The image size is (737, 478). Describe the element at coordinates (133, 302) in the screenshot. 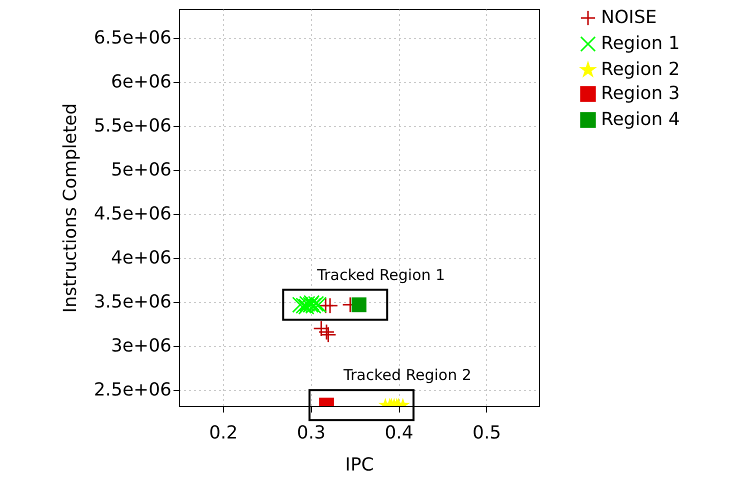

I see `y-tick-label: 3.5e+06` at that location.